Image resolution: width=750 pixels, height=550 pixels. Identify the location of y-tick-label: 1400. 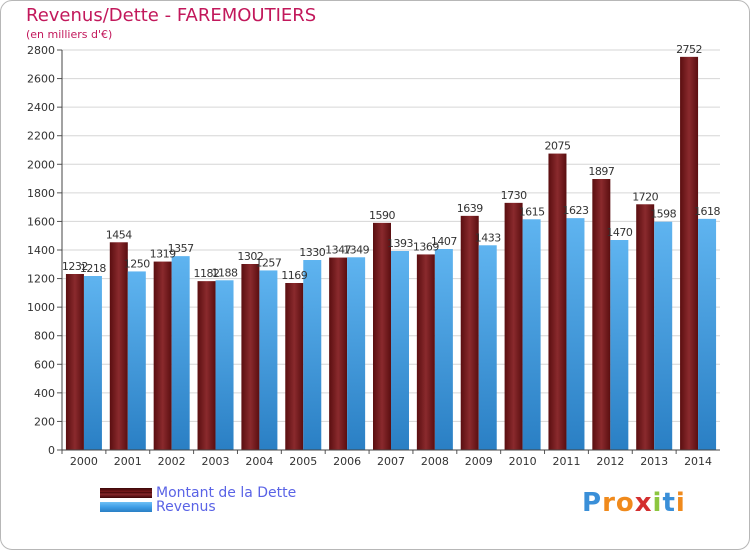
(41, 250).